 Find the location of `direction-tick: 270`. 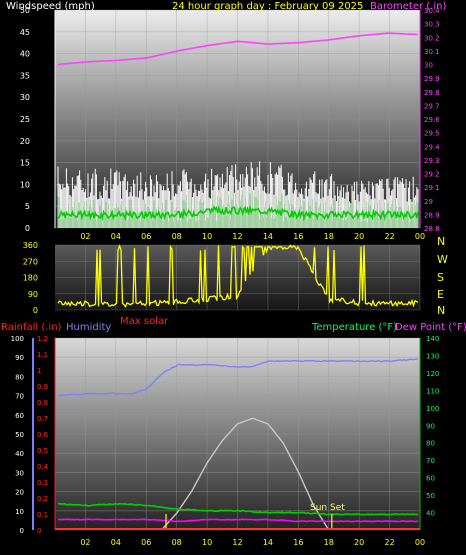

direction-tick: 270 is located at coordinates (30, 261).